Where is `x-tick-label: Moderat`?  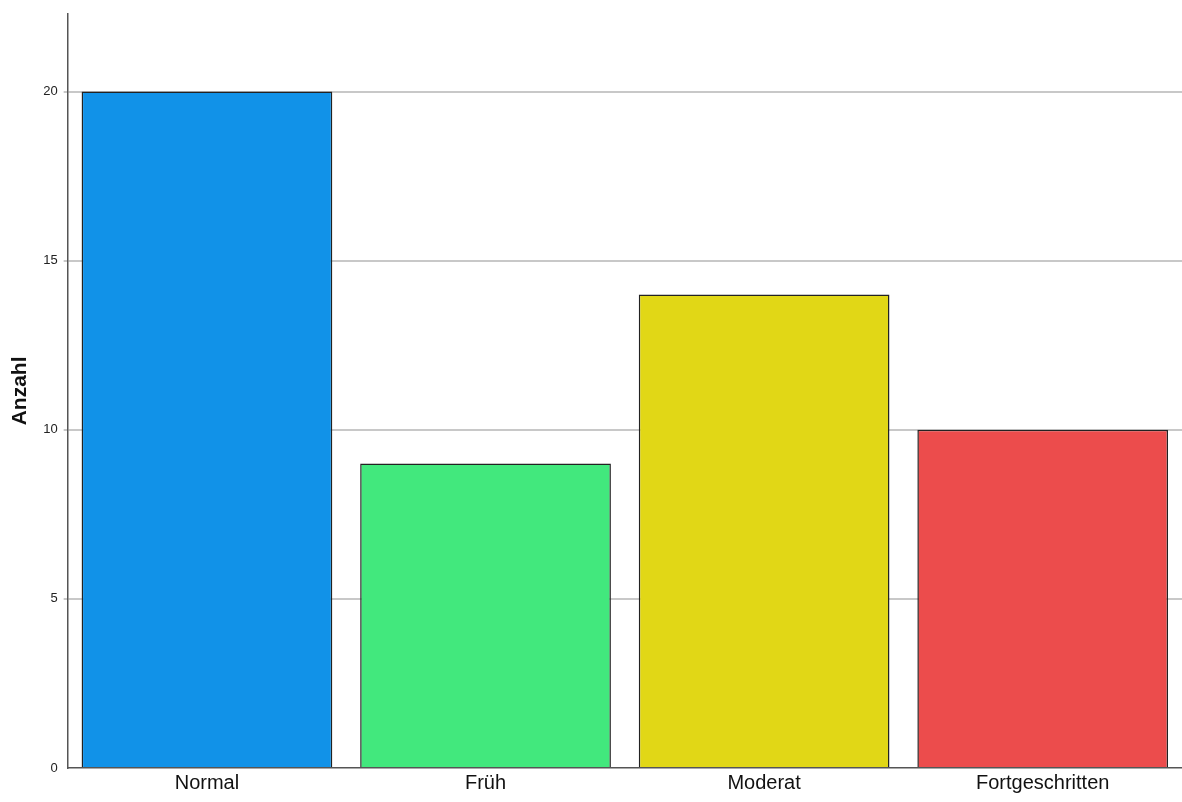 x-tick-label: Moderat is located at coordinates (764, 781).